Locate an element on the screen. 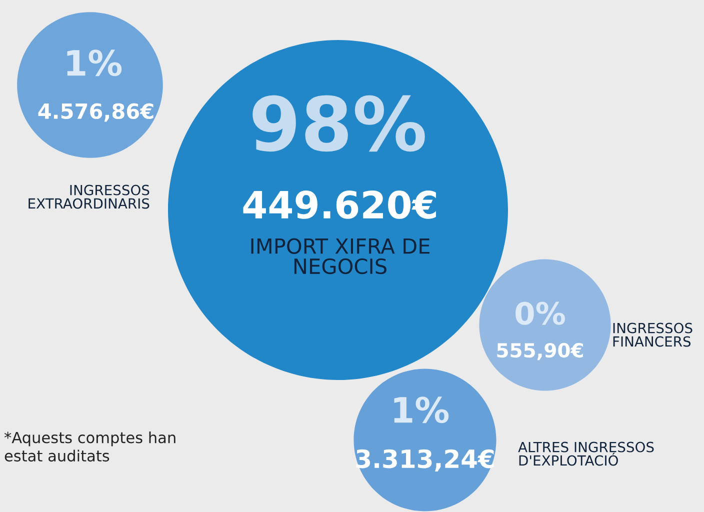  data-label: 449.620€ is located at coordinates (339, 204).